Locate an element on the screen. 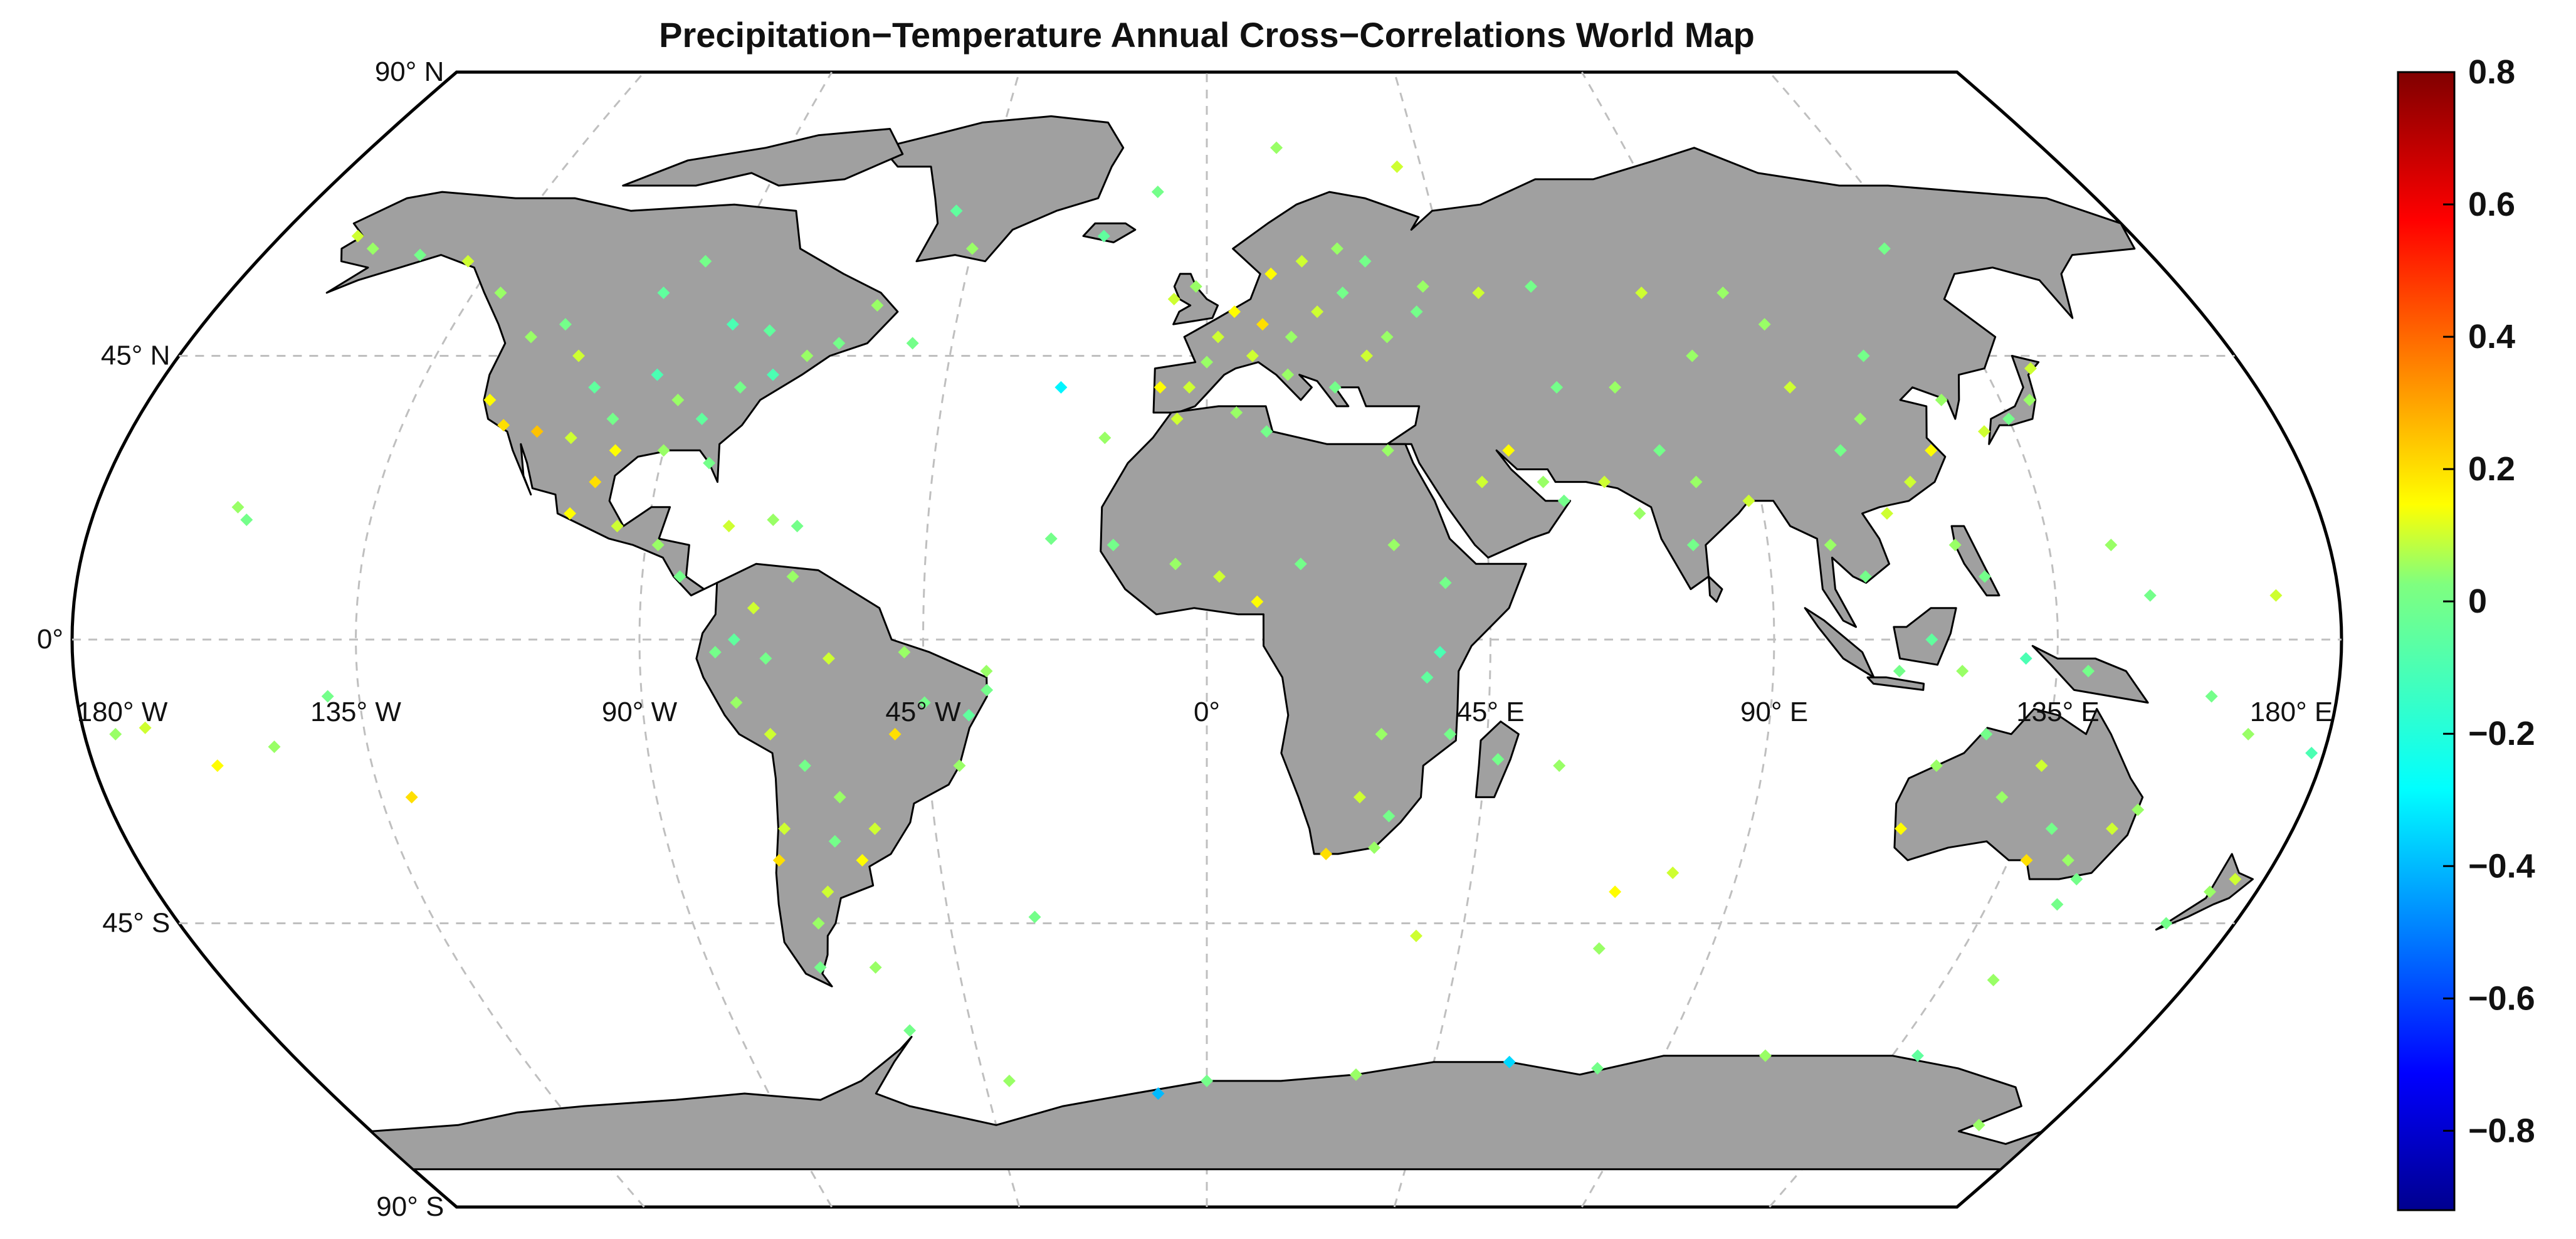 This screenshot has height=1239, width=2576. colorbar-tick-label: −0.8 is located at coordinates (2501, 1130).